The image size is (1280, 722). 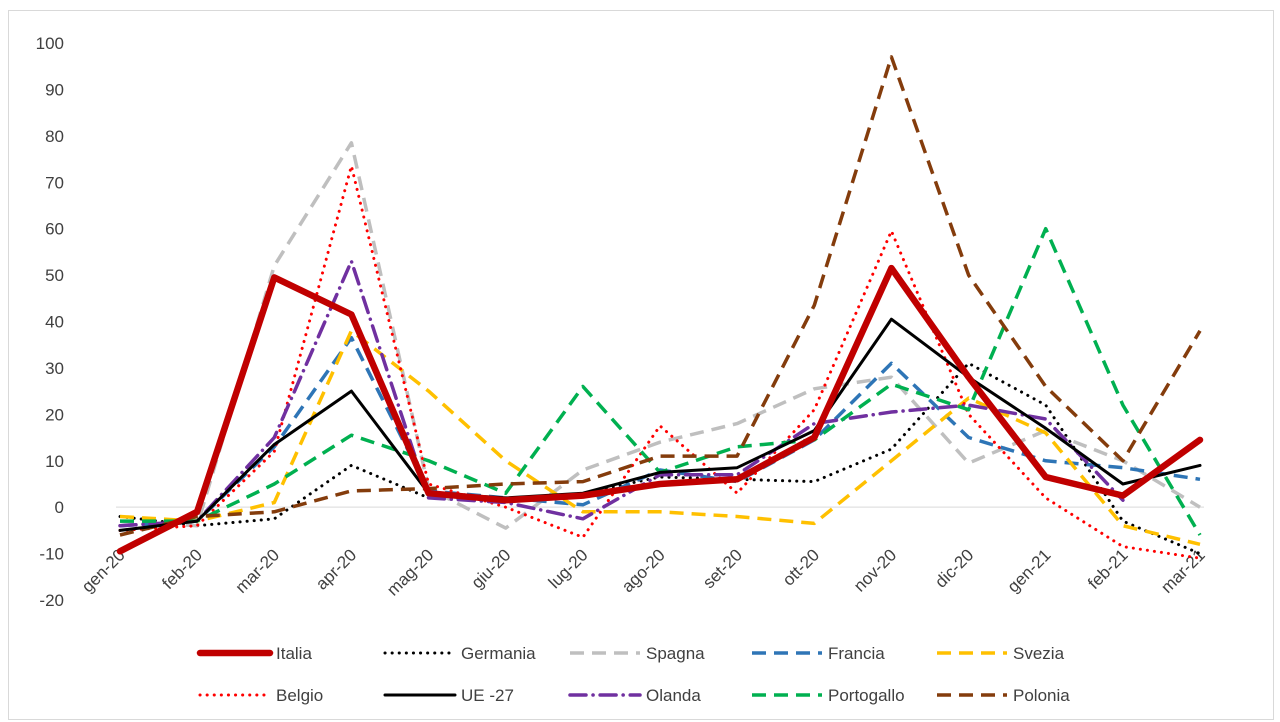 I want to click on y-tick-label: 50, so click(x=54, y=275).